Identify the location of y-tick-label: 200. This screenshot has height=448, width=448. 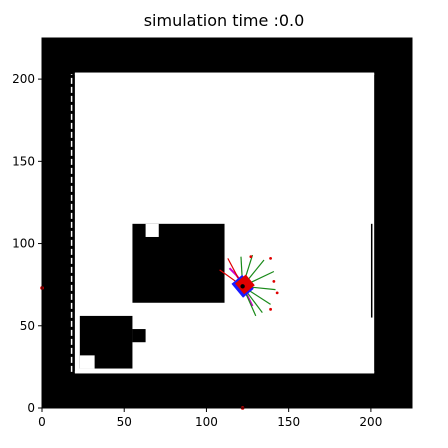
(23, 79).